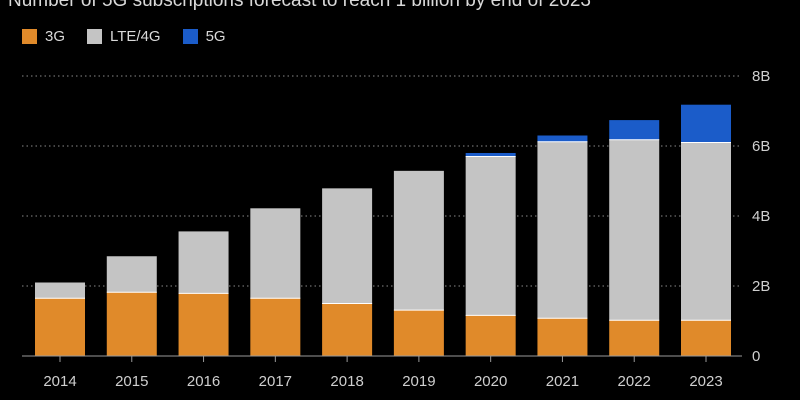 This screenshot has width=800, height=400. What do you see at coordinates (562, 337) in the screenshot?
I see `bar-3g-2021` at bounding box center [562, 337].